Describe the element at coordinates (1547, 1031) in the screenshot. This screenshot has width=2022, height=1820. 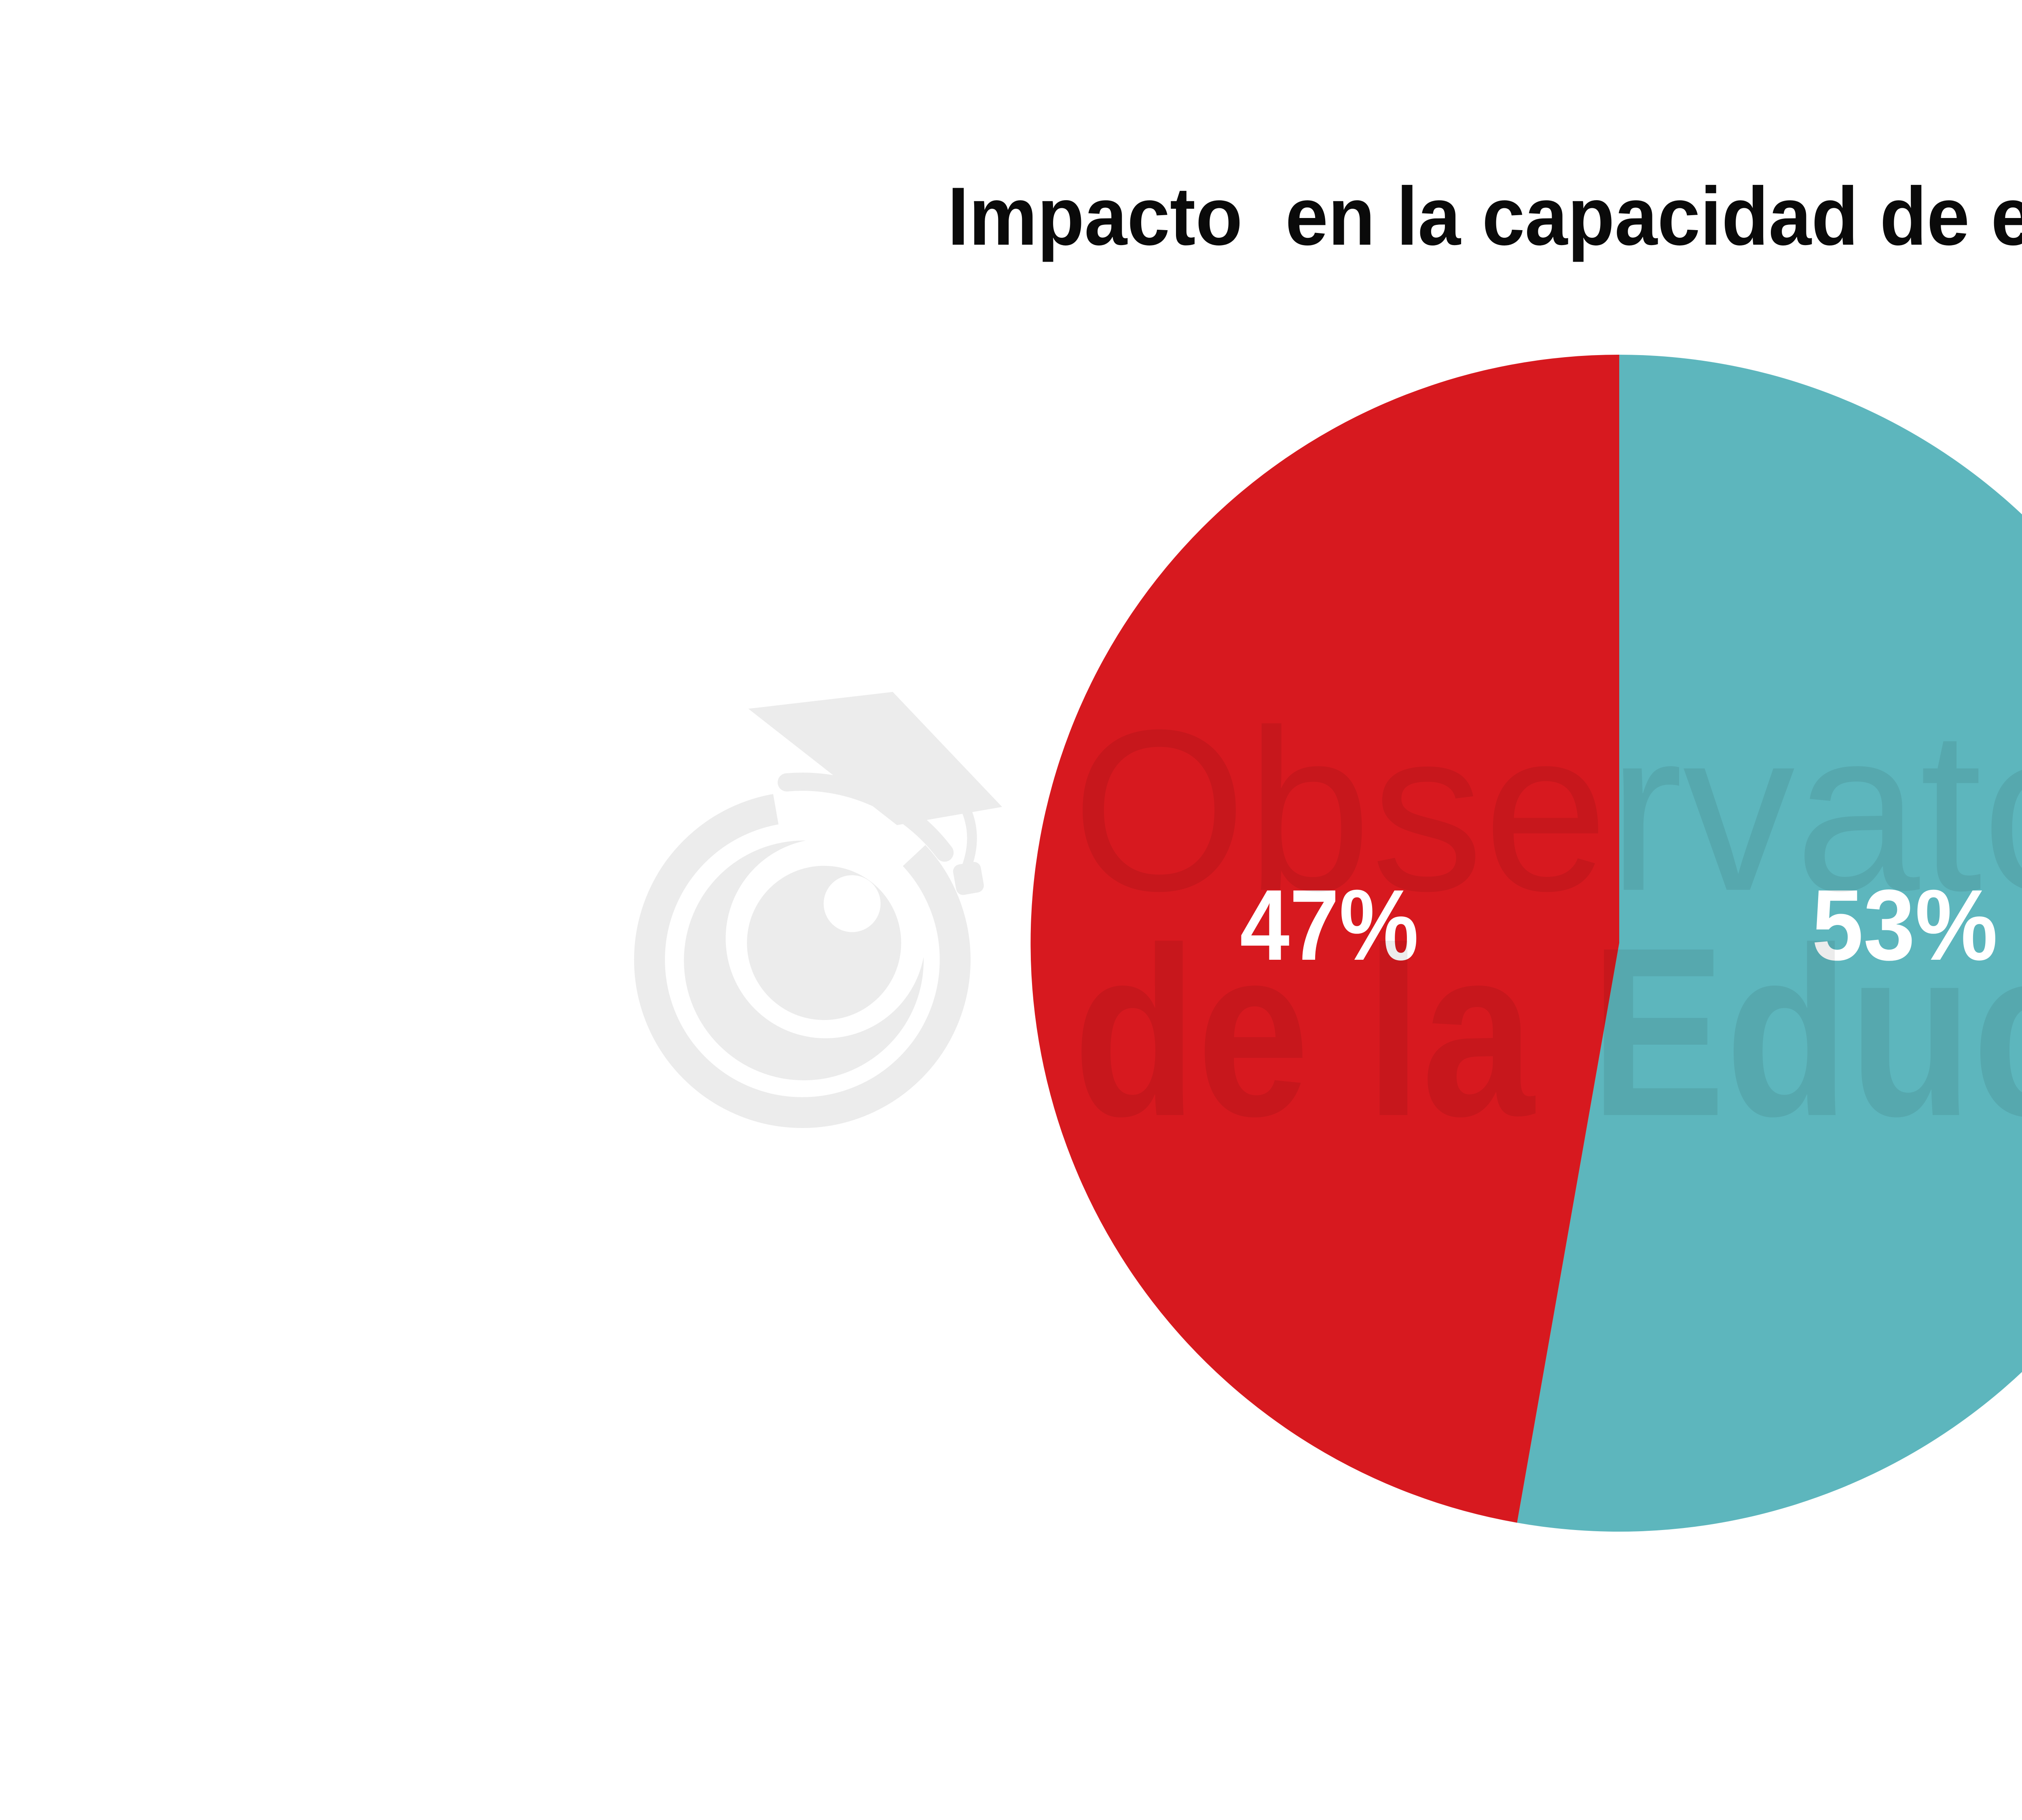
I see `svg-text: de la Educación` at that location.